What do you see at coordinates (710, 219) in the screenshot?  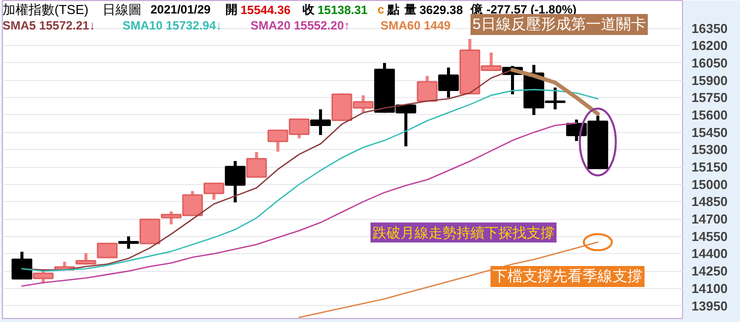 I see `y-tick-label: 14700` at bounding box center [710, 219].